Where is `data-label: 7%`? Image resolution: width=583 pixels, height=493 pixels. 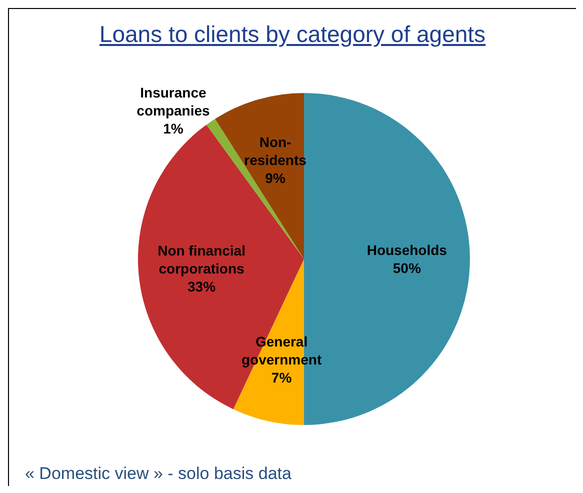 data-label: 7% is located at coordinates (281, 377).